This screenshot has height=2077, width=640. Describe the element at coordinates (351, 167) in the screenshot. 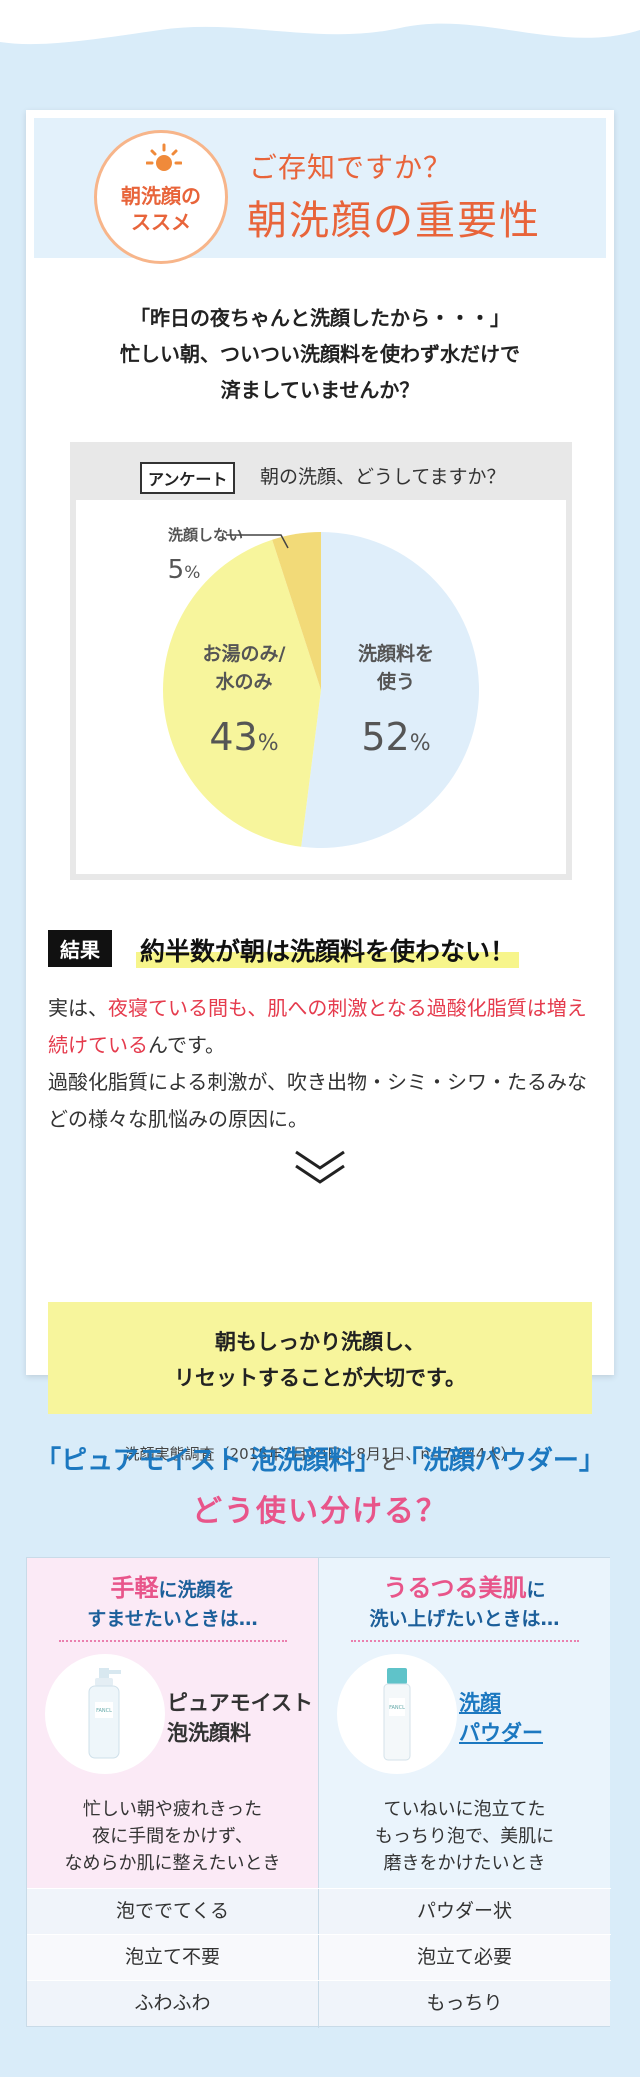

I see `header-subtitle: ご存知ですか？` at that location.